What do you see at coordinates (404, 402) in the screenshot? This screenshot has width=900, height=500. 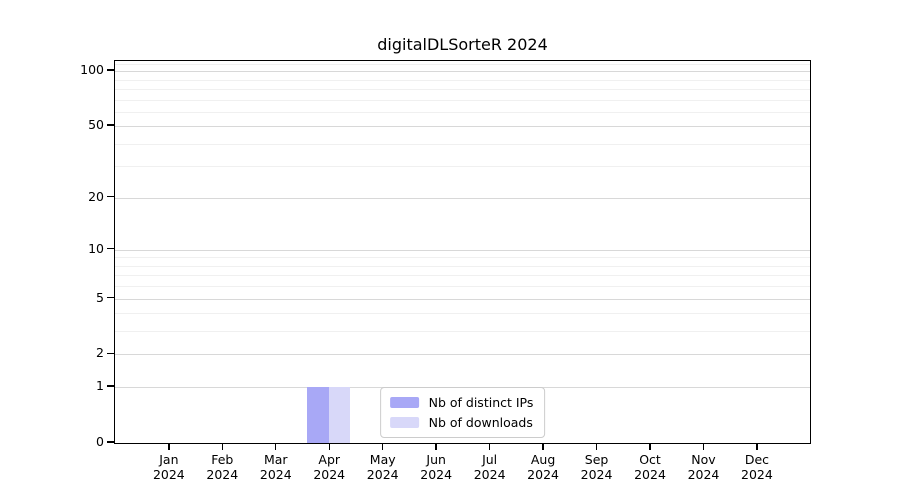 I see `legend-swatch-distinct-ips` at bounding box center [404, 402].